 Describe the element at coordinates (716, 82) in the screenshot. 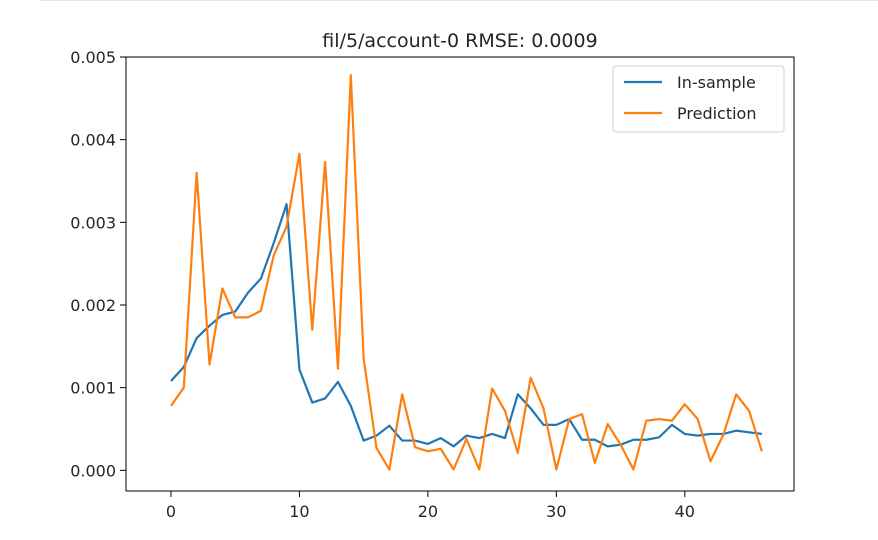

I see `legend-label-in-sample: In-sample` at that location.